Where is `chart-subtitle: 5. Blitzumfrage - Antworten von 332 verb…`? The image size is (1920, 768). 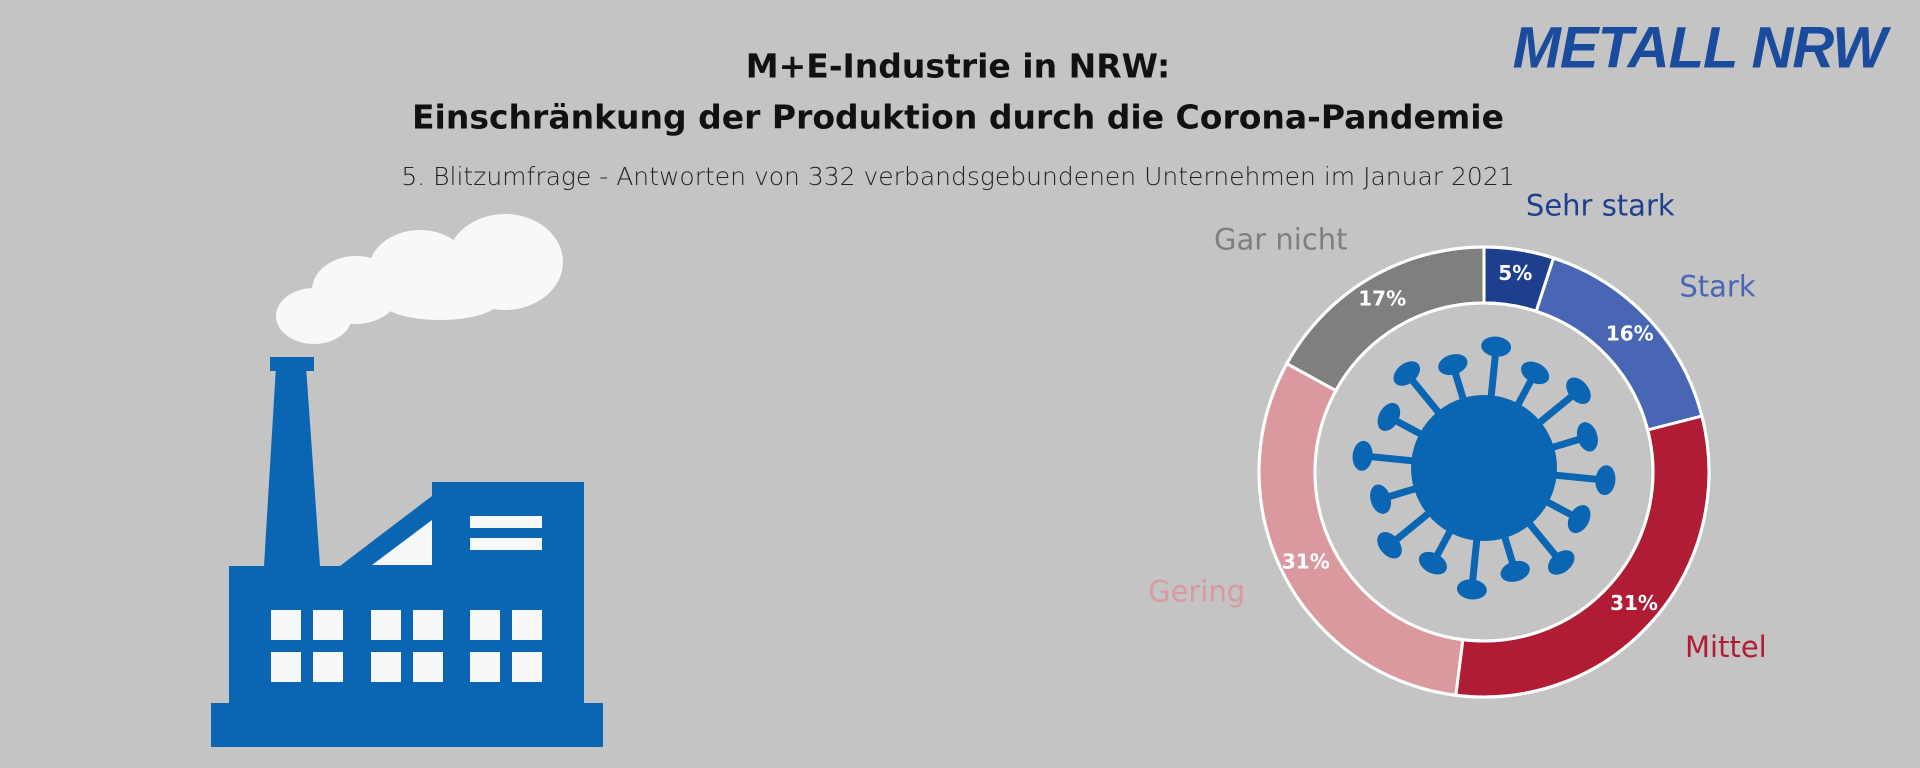 chart-subtitle: 5. Blitzumfrage - Antworten von 332 verb… is located at coordinates (957, 176).